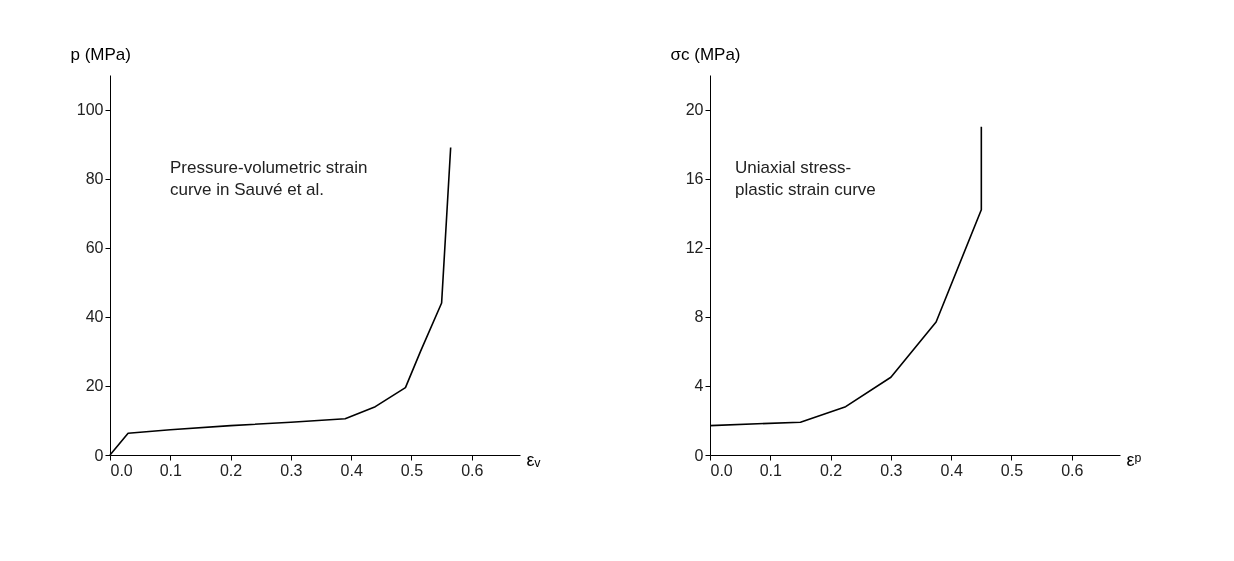  I want to click on x-axis-title: εᵥ, so click(533, 459).